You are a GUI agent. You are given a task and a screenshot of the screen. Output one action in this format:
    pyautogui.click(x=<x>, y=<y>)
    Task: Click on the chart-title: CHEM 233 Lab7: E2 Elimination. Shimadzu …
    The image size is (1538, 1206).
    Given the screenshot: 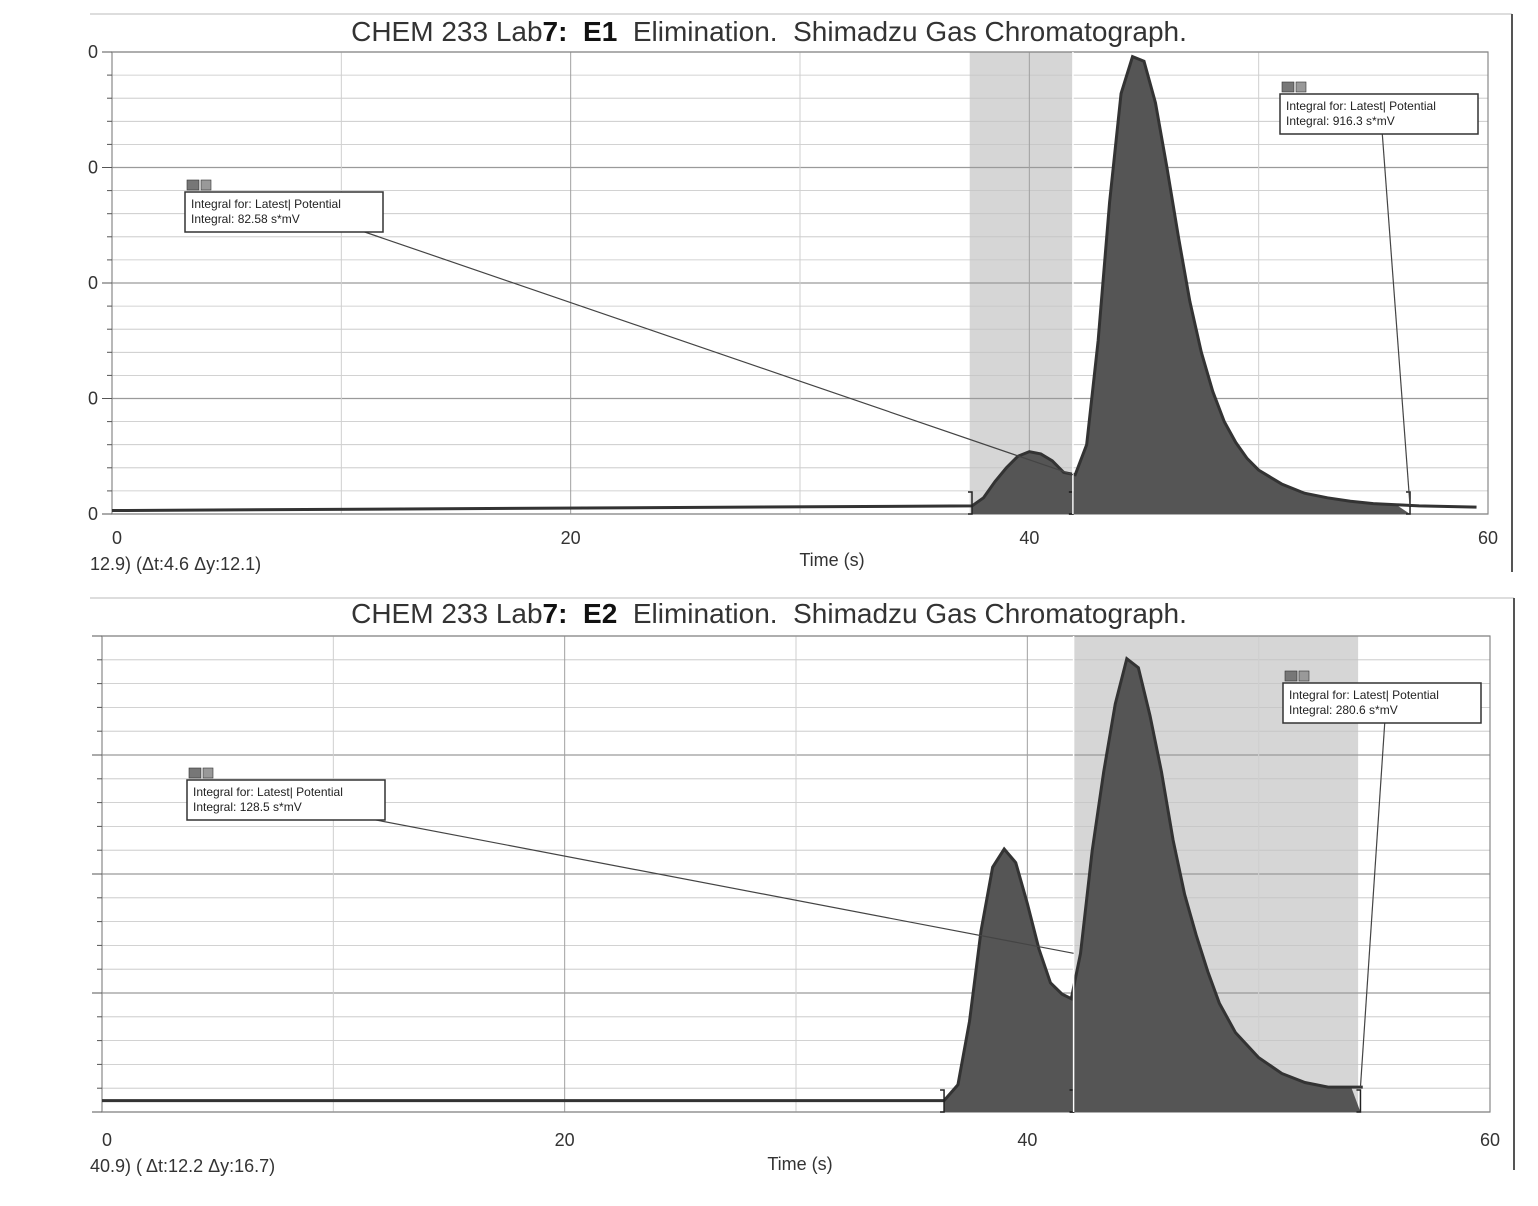 What is the action you would take?
    pyautogui.click(x=769, y=614)
    